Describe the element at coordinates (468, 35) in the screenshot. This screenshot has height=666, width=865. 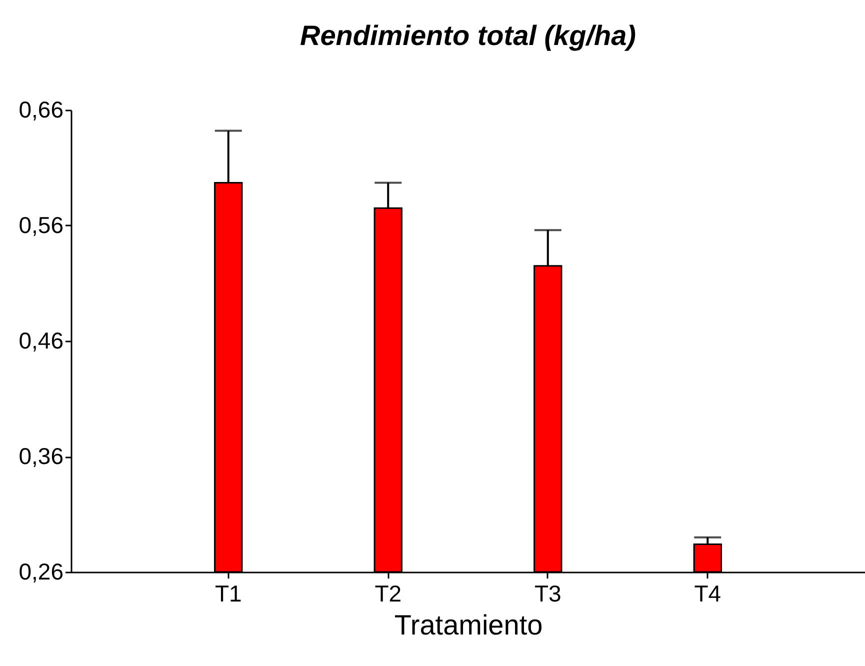
I see `chart-title: Rendimiento total (kg/ha)` at that location.